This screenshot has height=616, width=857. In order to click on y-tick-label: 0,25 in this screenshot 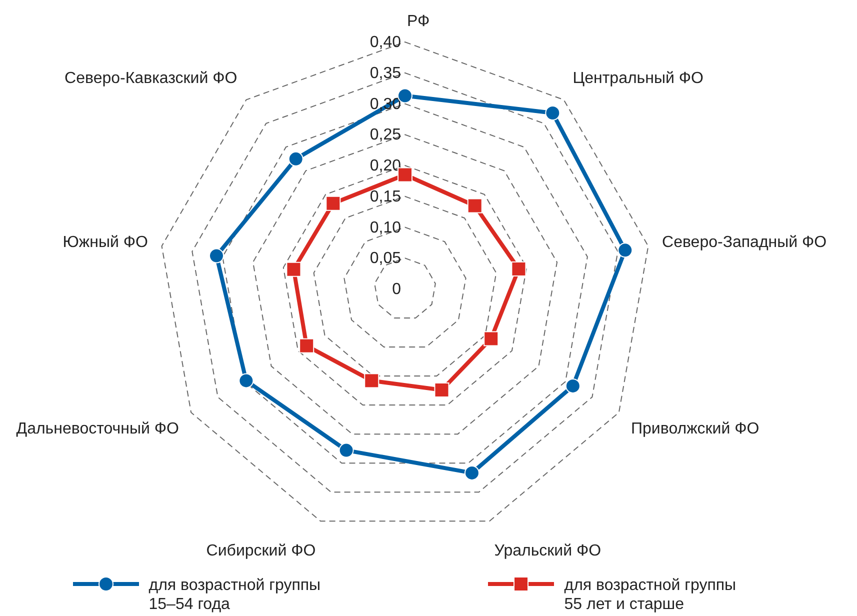, I will do `click(386, 135)`.